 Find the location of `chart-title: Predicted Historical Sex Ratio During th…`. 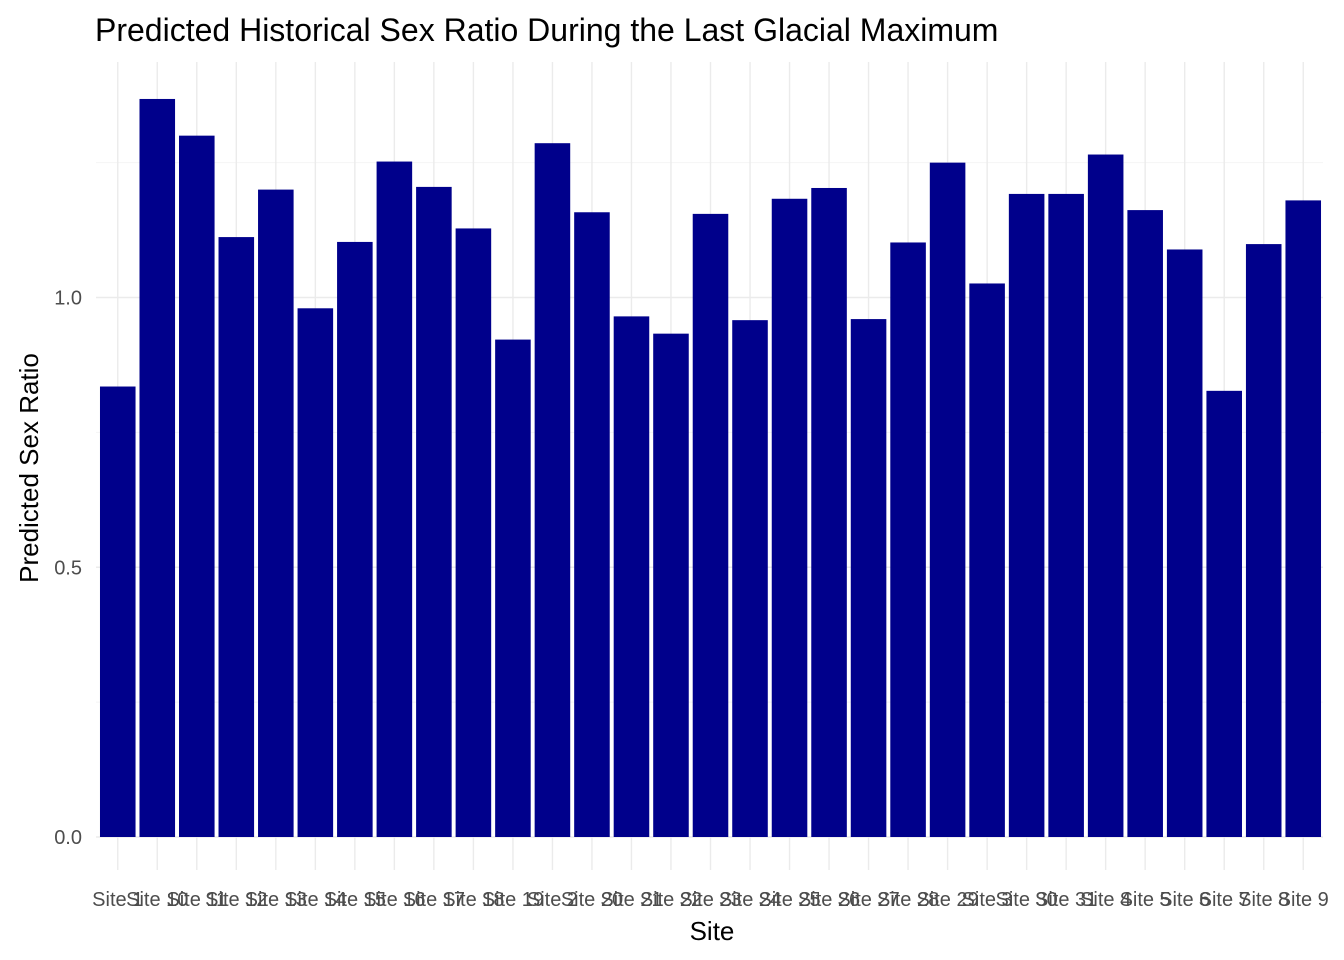

chart-title: Predicted Historical Sex Ratio During th… is located at coordinates (546, 30).